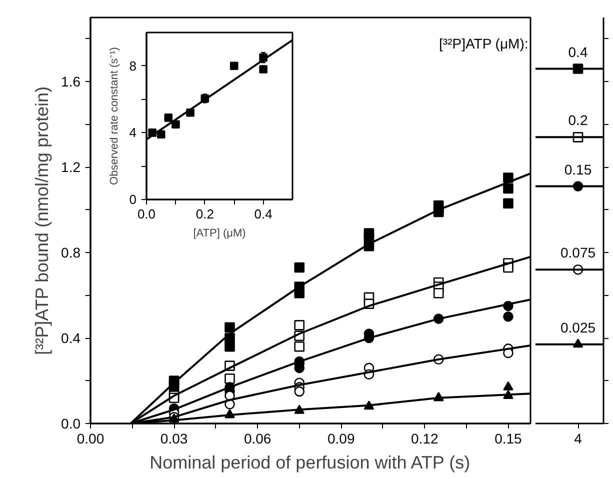 This screenshot has height=479, width=613. Describe the element at coordinates (425, 438) in the screenshot. I see `x-tick-label: 0.12` at that location.